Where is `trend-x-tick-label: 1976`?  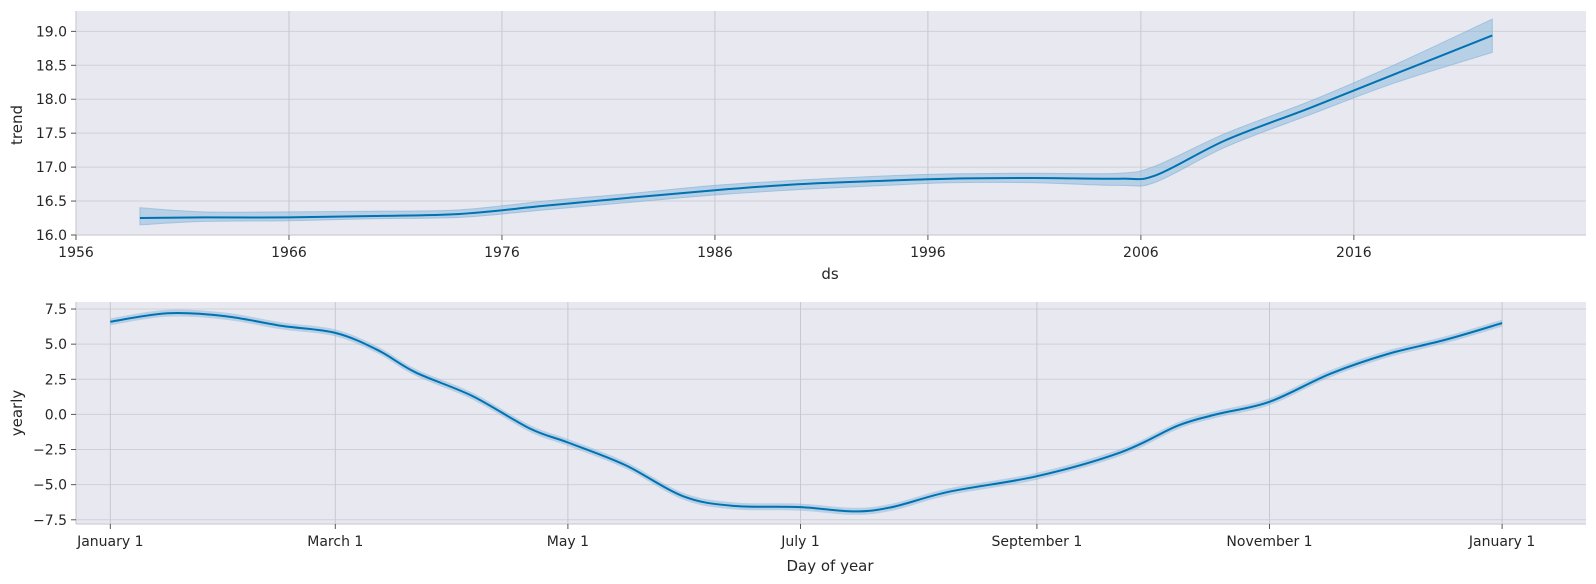 trend-x-tick-label: 1976 is located at coordinates (502, 253).